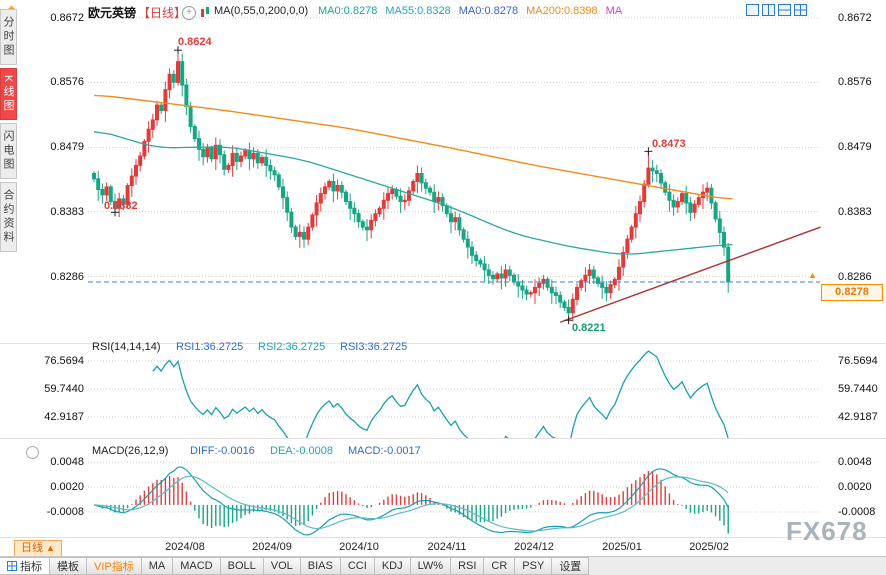  I want to click on rsi3-value: RSI3:36.2725, so click(374, 347).